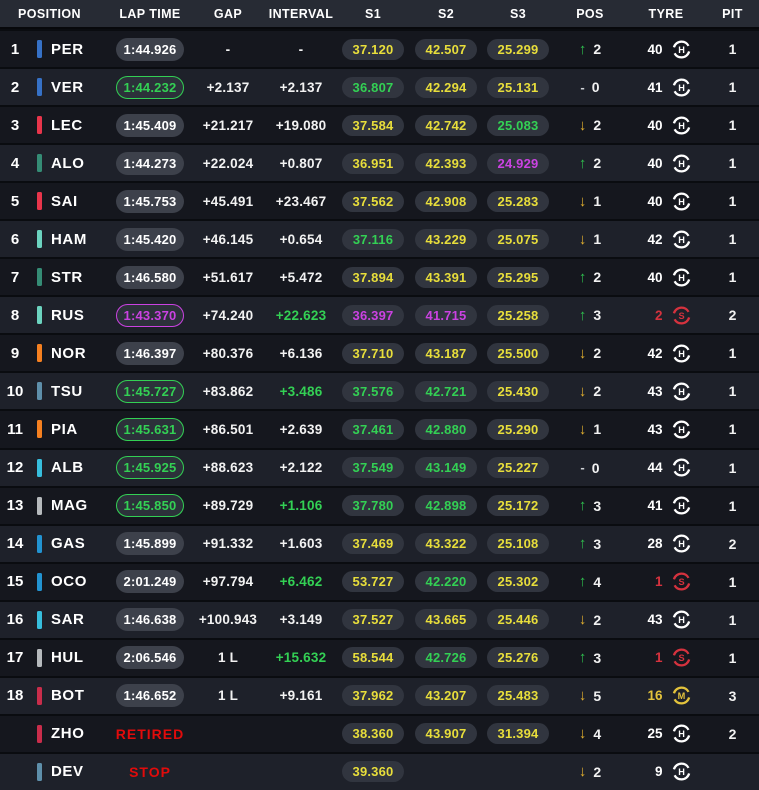  Describe the element at coordinates (150, 125) in the screenshot. I see `lap-time-pill: 1:45.409` at that location.